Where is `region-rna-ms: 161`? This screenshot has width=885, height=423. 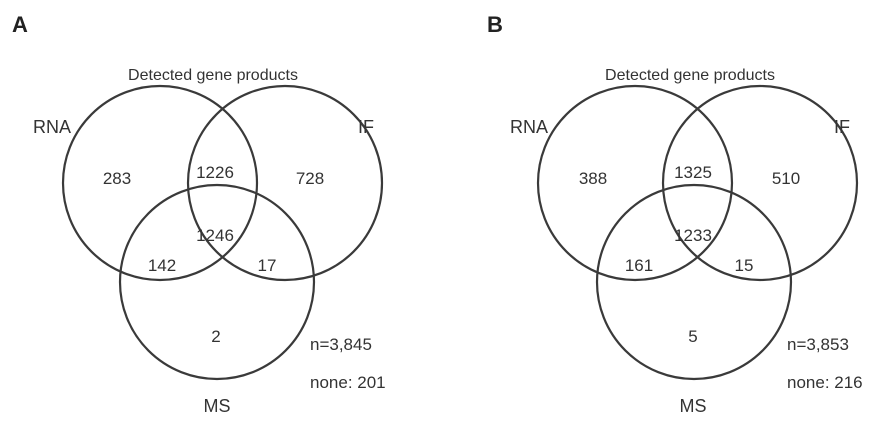
region-rna-ms: 161 is located at coordinates (639, 265).